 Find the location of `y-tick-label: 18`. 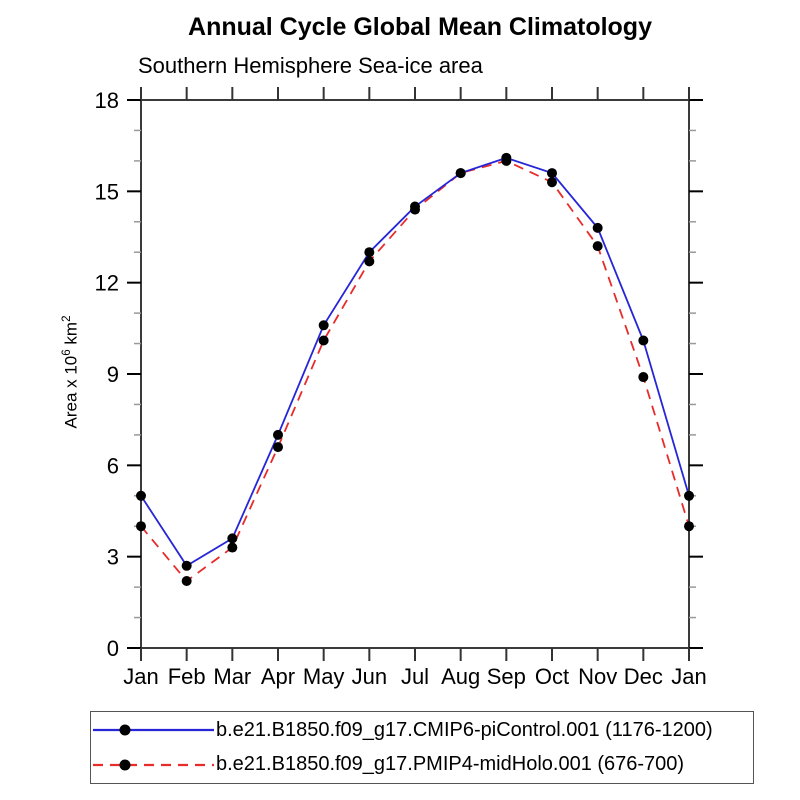

y-tick-label: 18 is located at coordinates (107, 100).